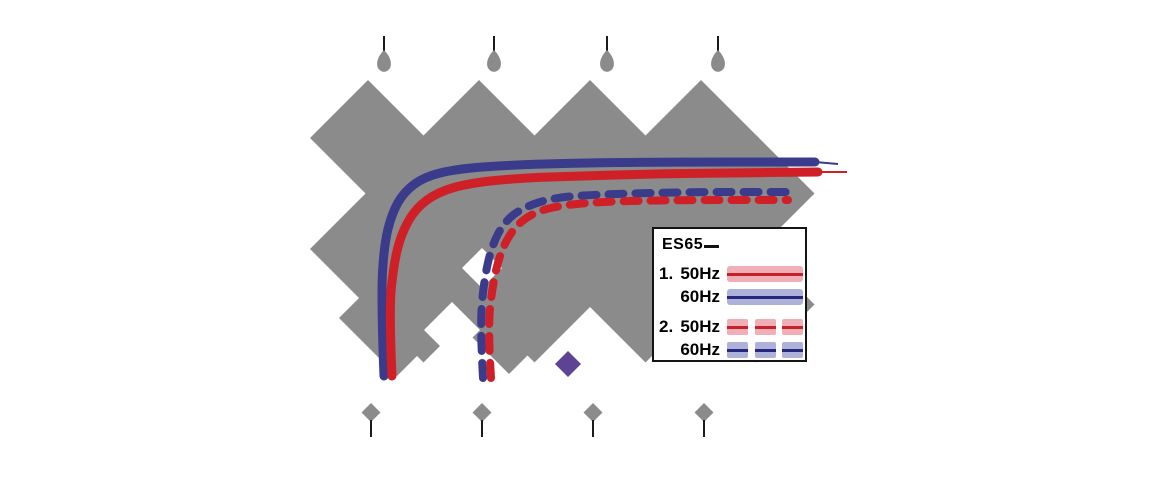 This screenshot has height=480, width=1160. What do you see at coordinates (711, 246) in the screenshot?
I see `legend-title-dash` at bounding box center [711, 246].